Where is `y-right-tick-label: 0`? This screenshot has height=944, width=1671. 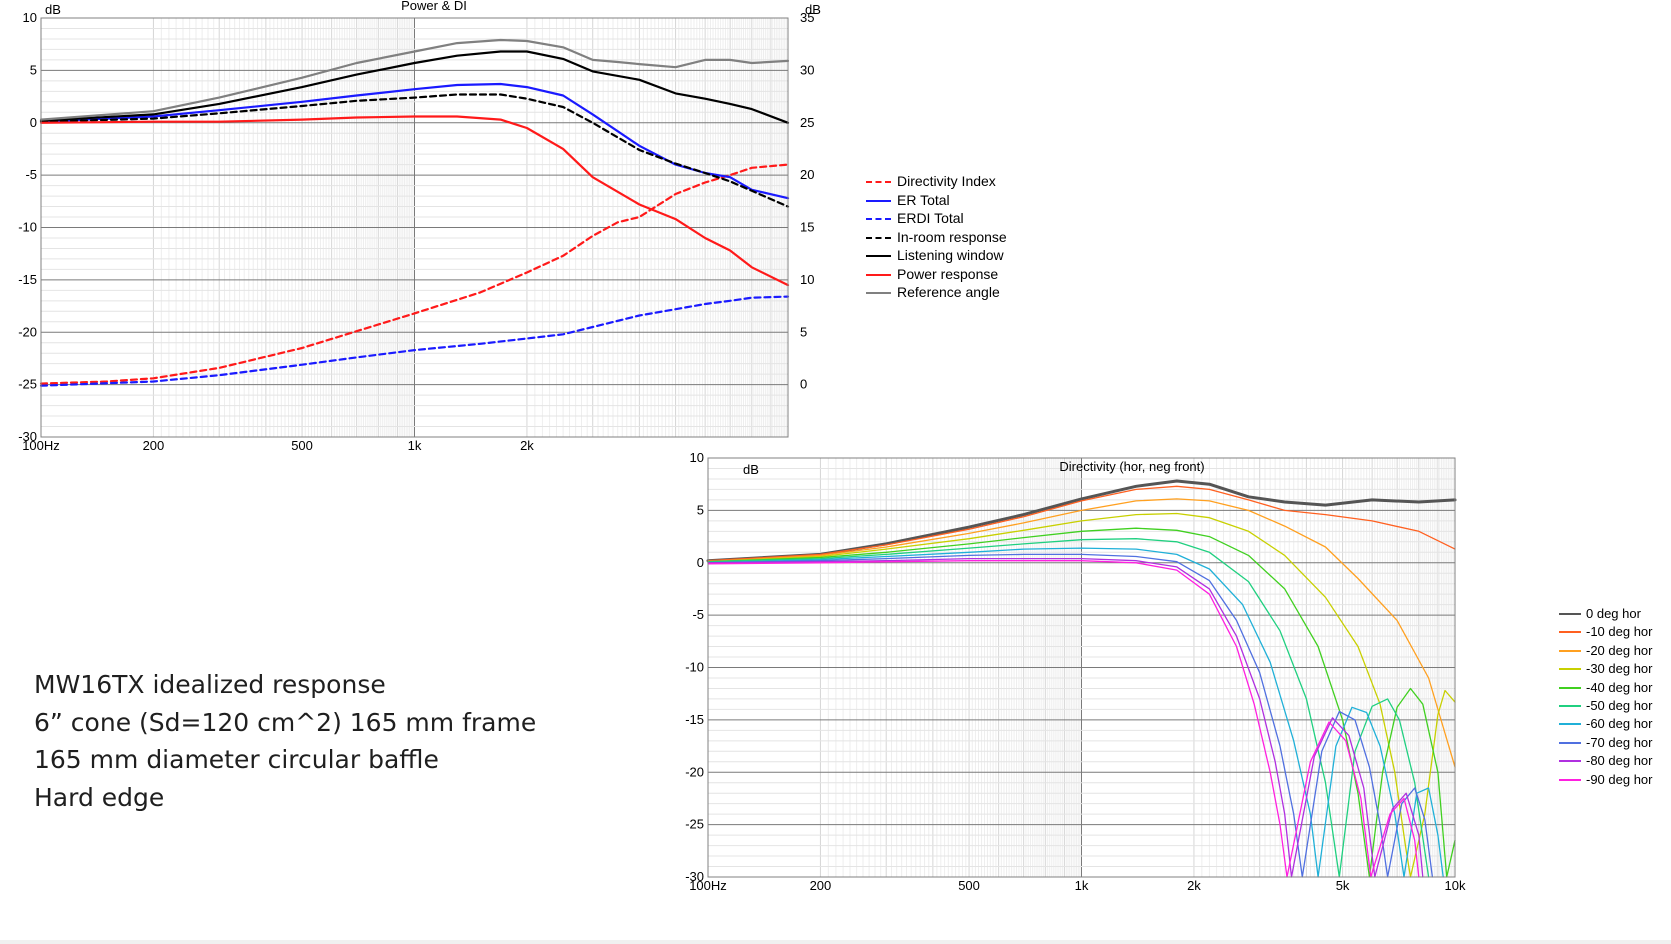
y-right-tick-label: 0 is located at coordinates (803, 384).